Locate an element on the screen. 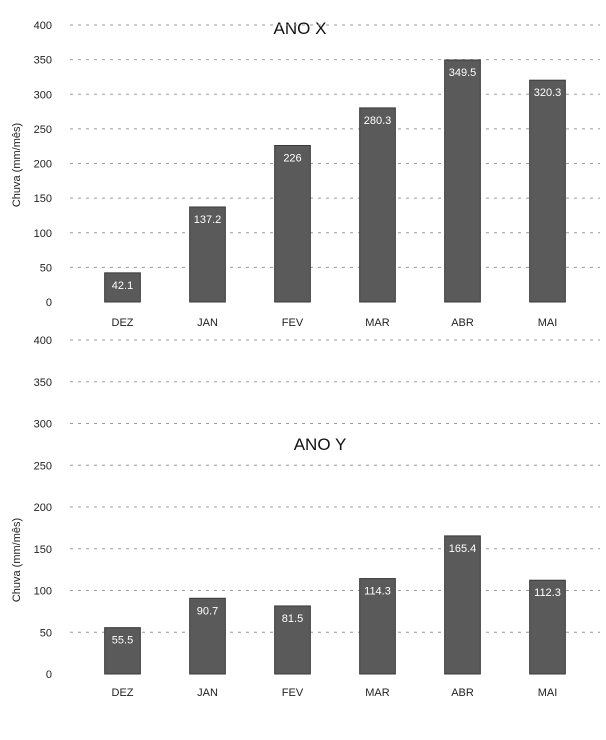 This screenshot has width=606, height=740. bars is located at coordinates (335, 605).